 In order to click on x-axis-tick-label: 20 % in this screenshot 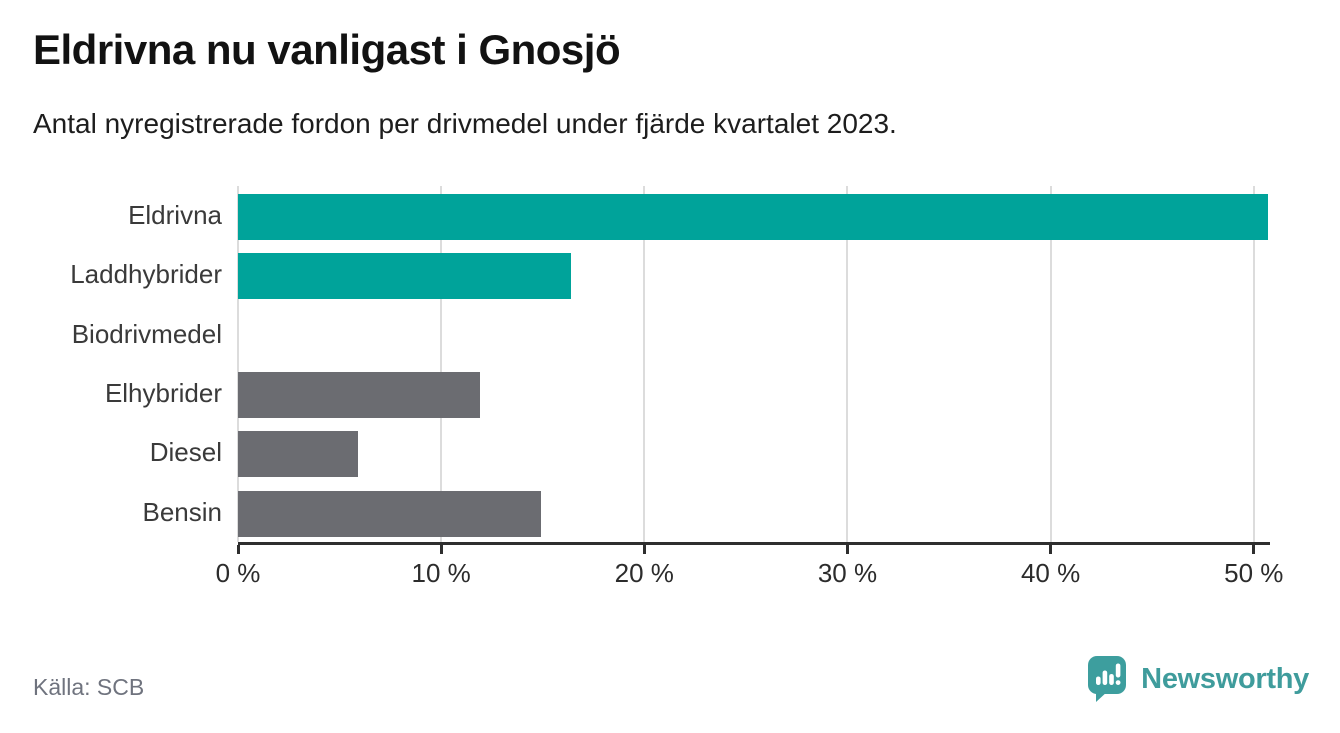, I will do `click(644, 573)`.